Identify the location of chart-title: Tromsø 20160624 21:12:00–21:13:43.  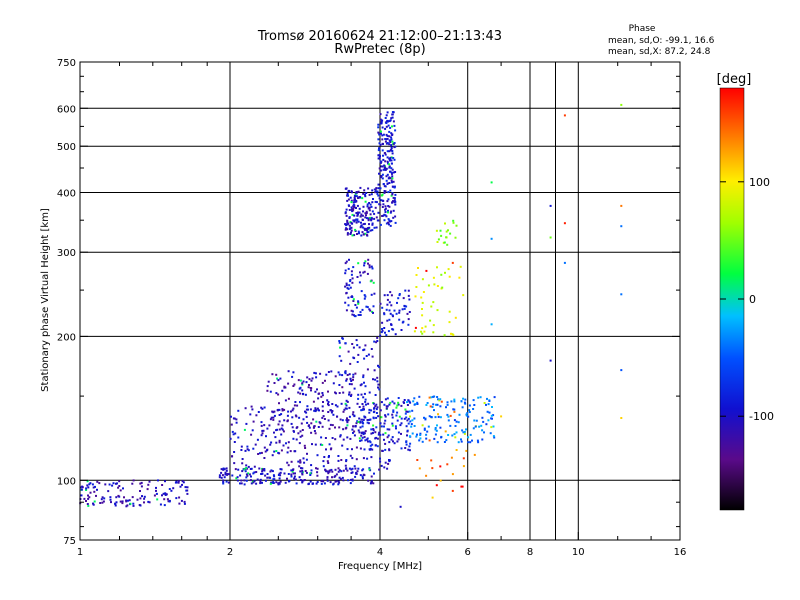
(379, 36).